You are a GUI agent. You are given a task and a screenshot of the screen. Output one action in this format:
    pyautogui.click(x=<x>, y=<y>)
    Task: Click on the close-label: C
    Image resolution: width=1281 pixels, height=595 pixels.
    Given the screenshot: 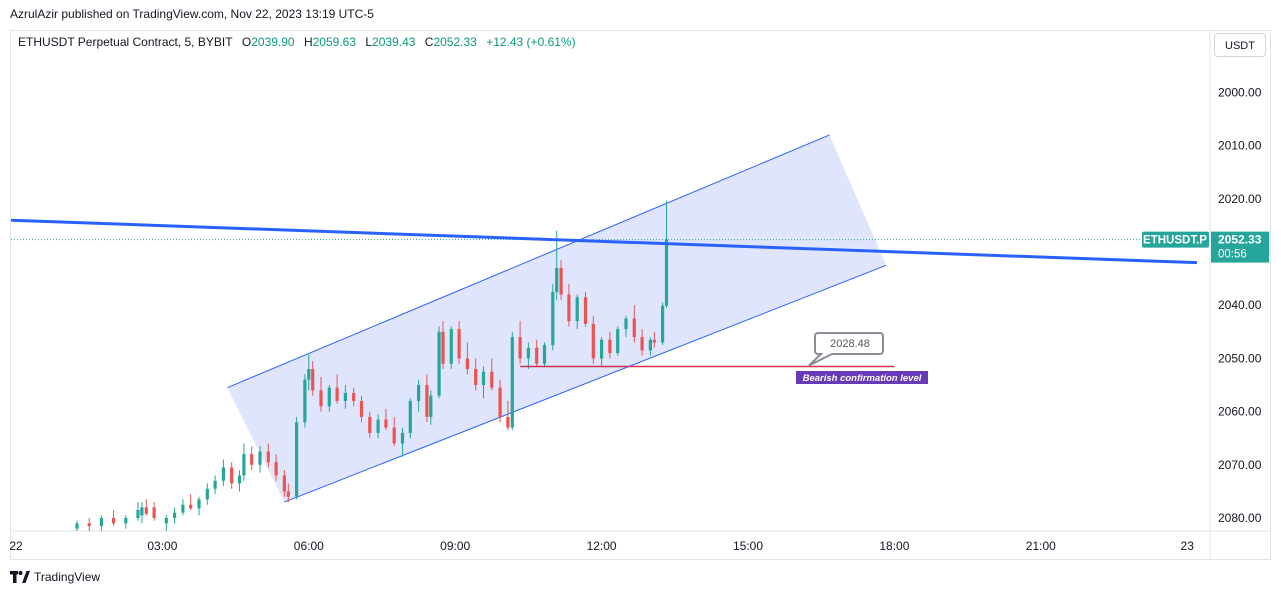 What is the action you would take?
    pyautogui.click(x=429, y=42)
    